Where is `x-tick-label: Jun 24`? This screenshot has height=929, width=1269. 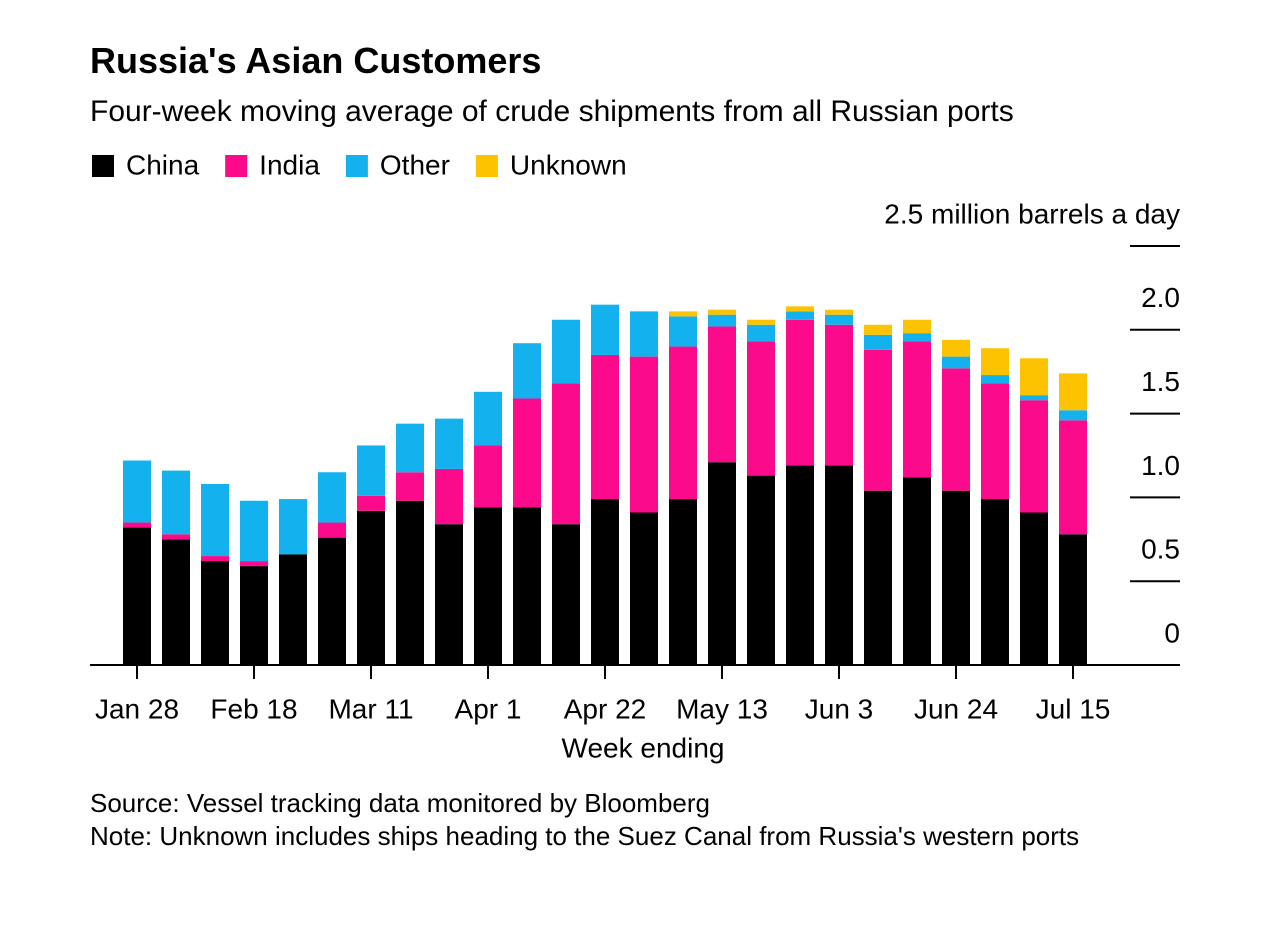
x-tick-label: Jun 24 is located at coordinates (956, 708).